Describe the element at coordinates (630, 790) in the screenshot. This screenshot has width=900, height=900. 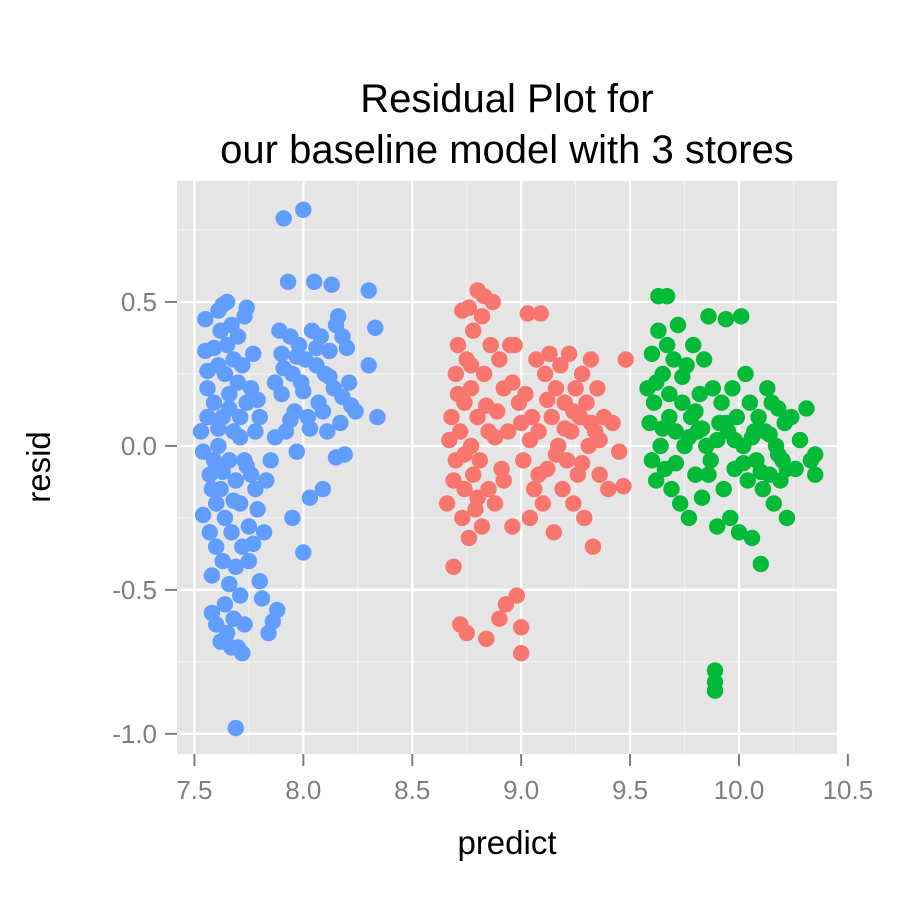
I see `x-tick-label: 9.5` at that location.